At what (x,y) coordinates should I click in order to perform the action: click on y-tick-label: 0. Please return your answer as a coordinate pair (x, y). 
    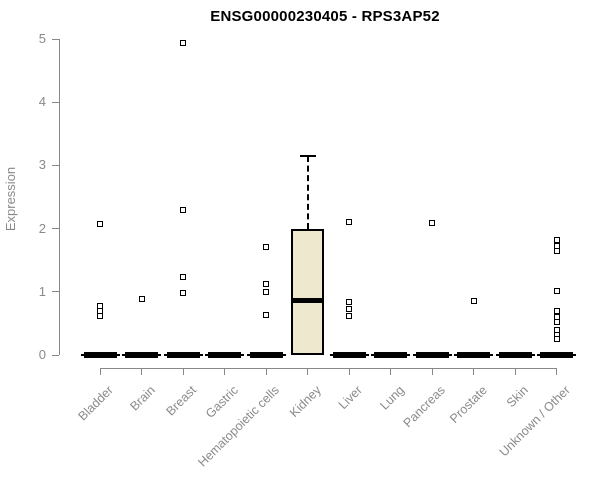
    Looking at the image, I should click on (42, 354).